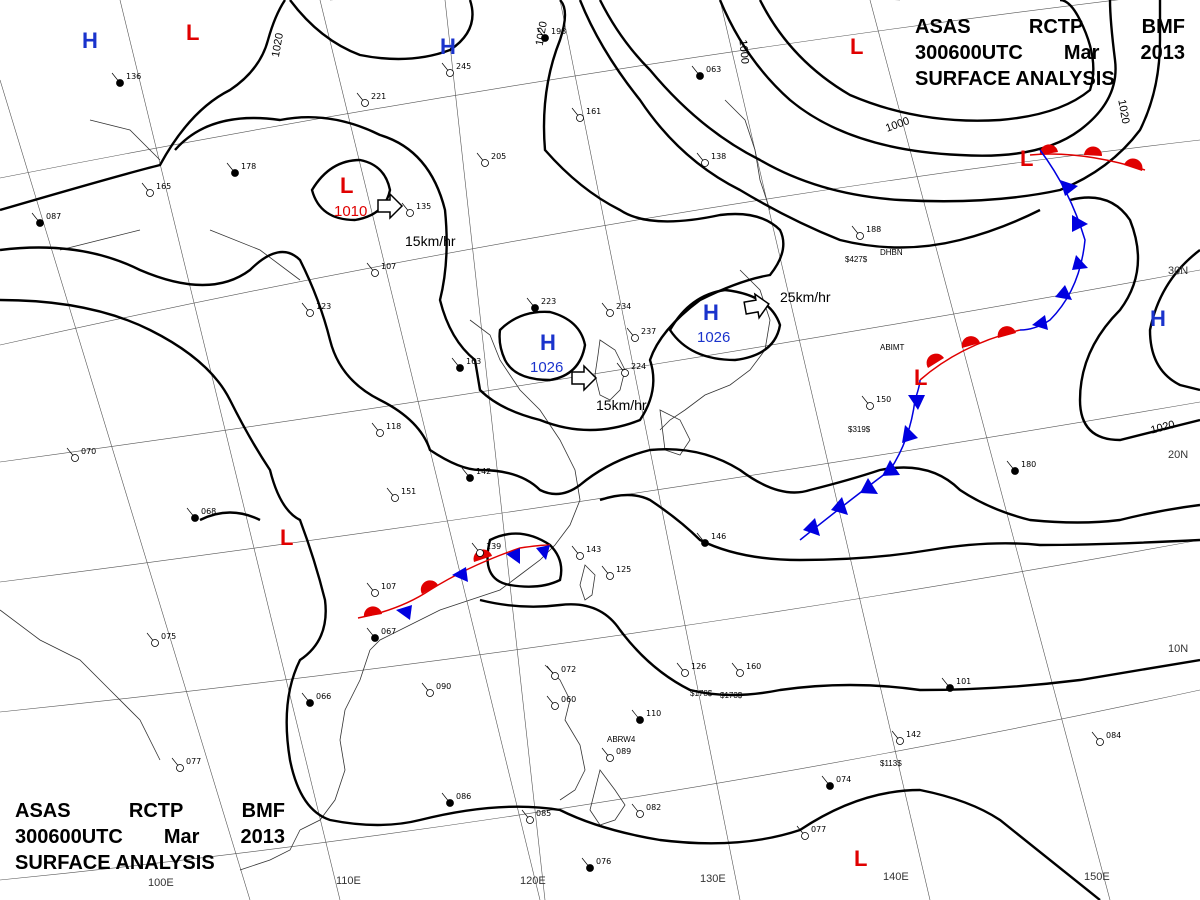 The image size is (1200, 900). I want to click on station-code-2: ABIMT, so click(892, 347).